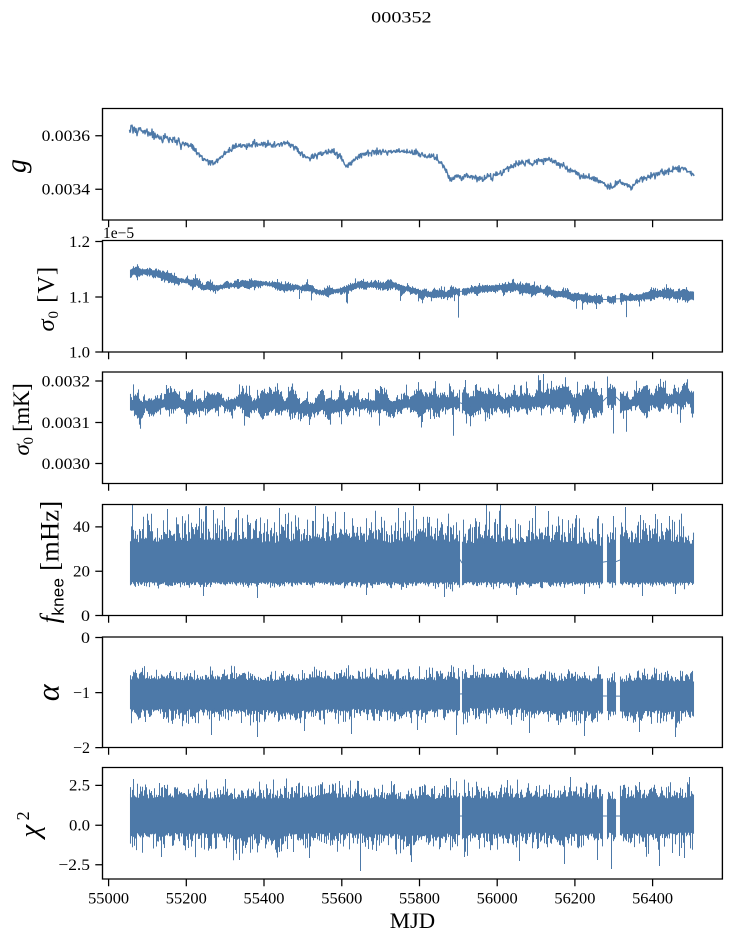 This screenshot has width=732, height=949. I want to click on svg-text: −2.5, so click(74, 865).